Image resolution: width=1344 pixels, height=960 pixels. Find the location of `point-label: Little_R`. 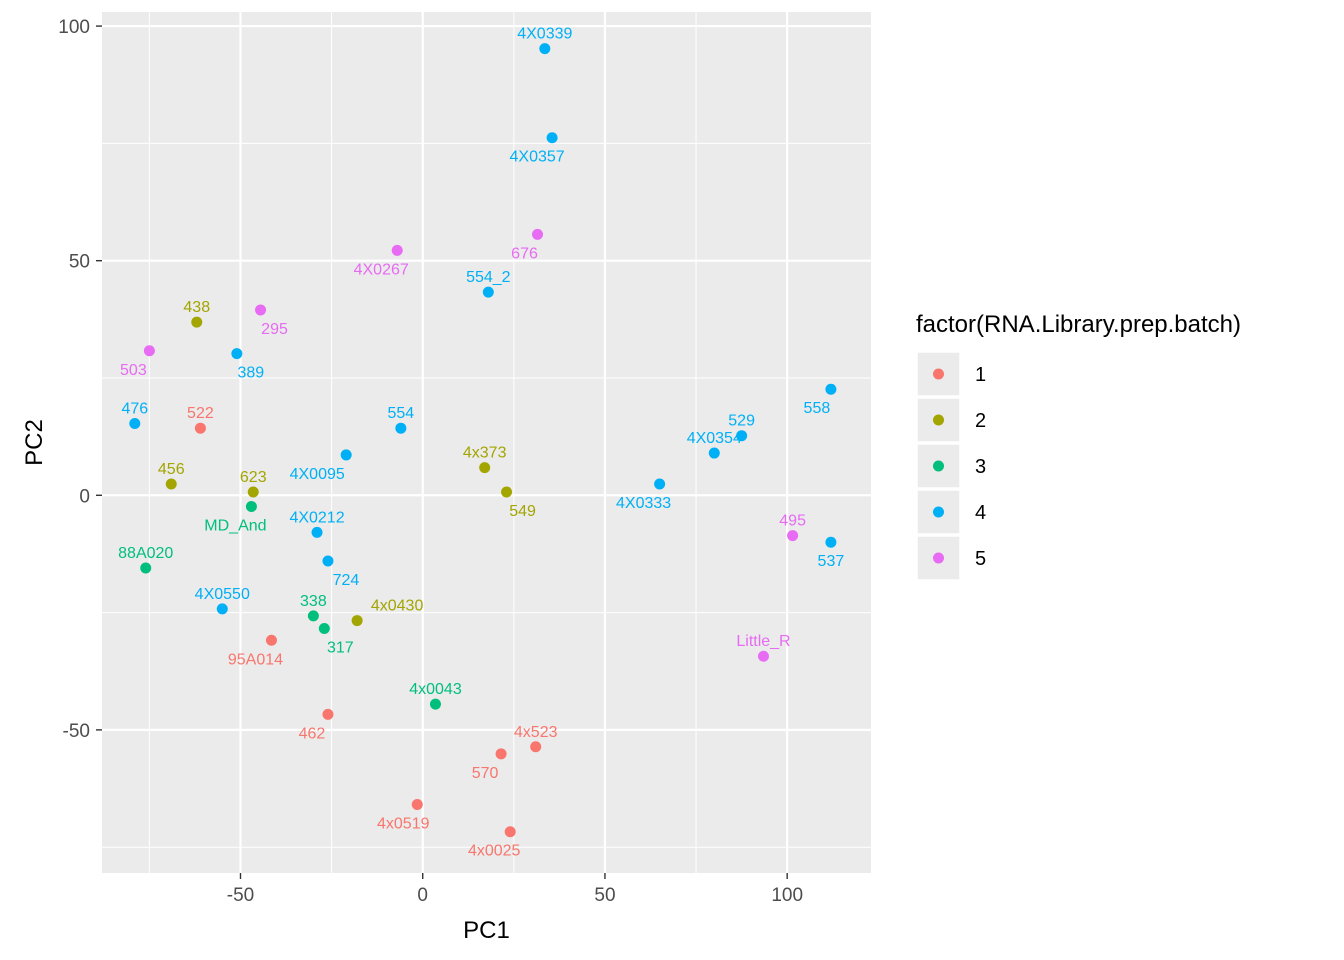

point-label: Little_R is located at coordinates (763, 641).